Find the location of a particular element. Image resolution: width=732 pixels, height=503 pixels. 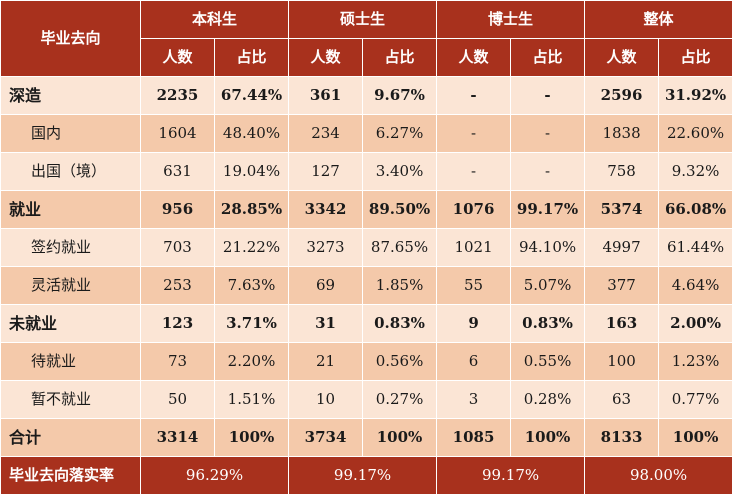

count-cell: 3342 is located at coordinates (326, 209).